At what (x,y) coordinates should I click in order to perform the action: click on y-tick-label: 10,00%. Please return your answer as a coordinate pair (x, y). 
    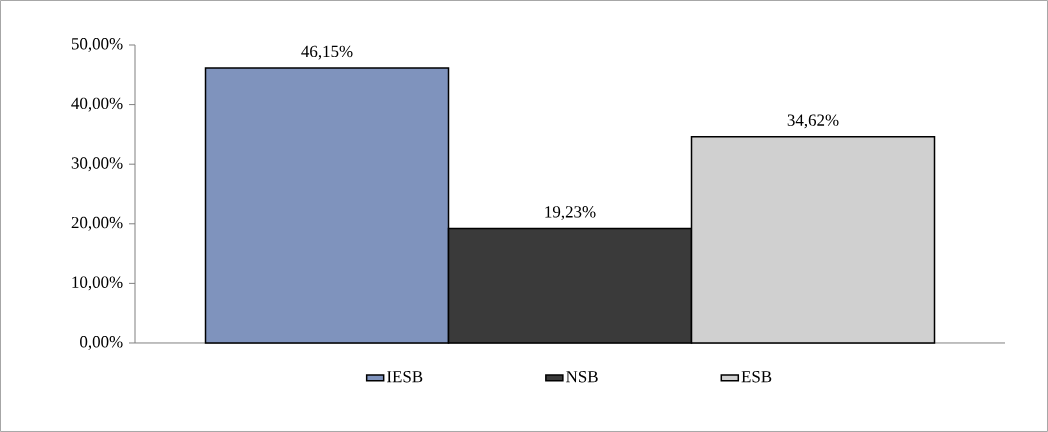
    Looking at the image, I should click on (97, 283).